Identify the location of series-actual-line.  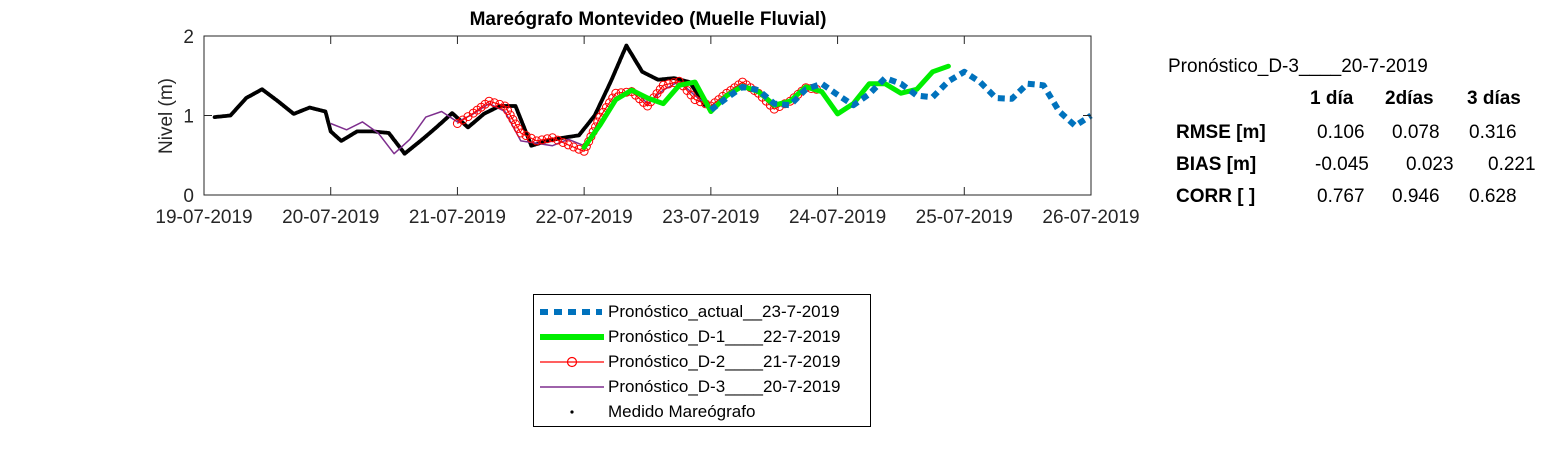
(901, 98).